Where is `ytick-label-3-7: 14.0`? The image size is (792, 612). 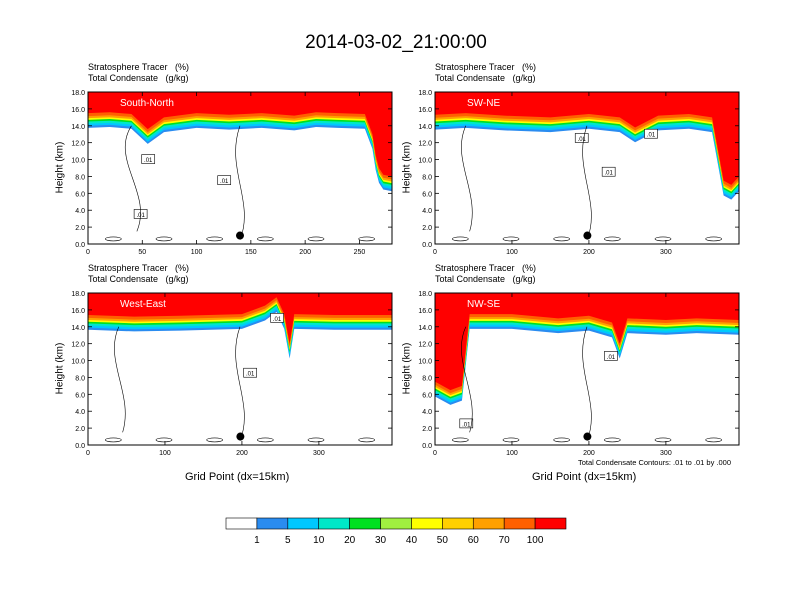 ytick-label-3-7: 14.0 is located at coordinates (425, 328).